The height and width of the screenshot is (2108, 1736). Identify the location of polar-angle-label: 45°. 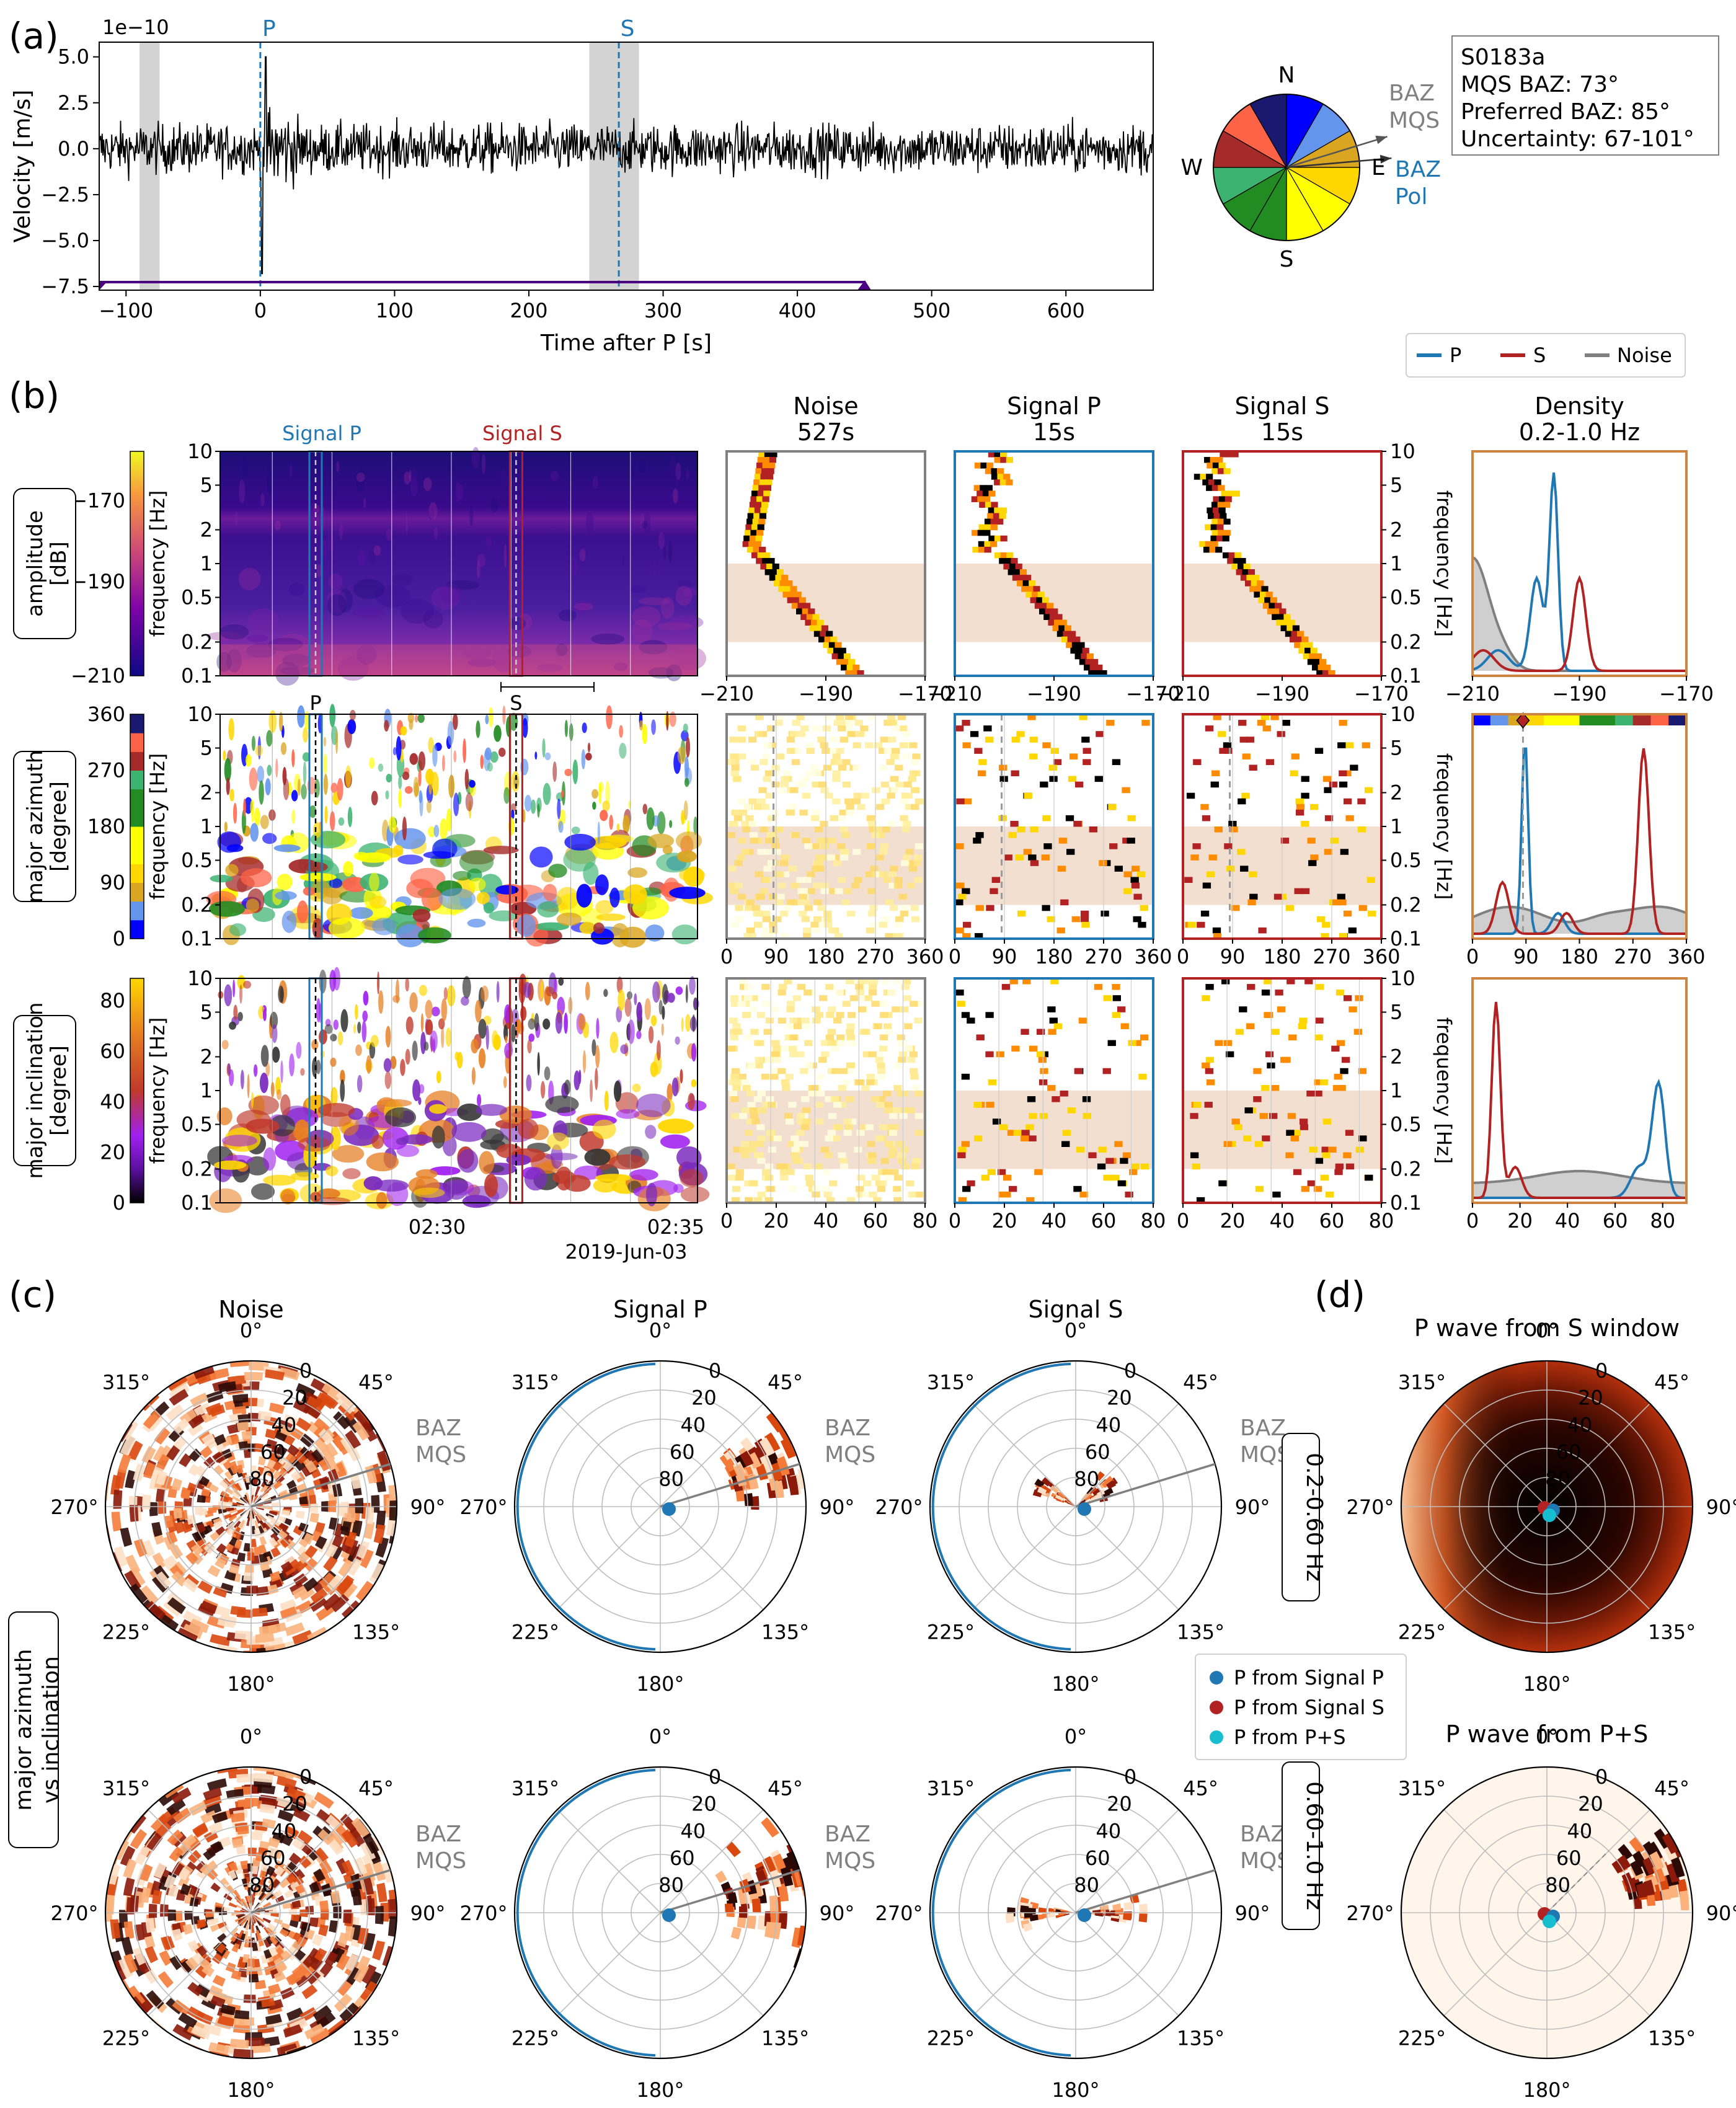
(1672, 1382).